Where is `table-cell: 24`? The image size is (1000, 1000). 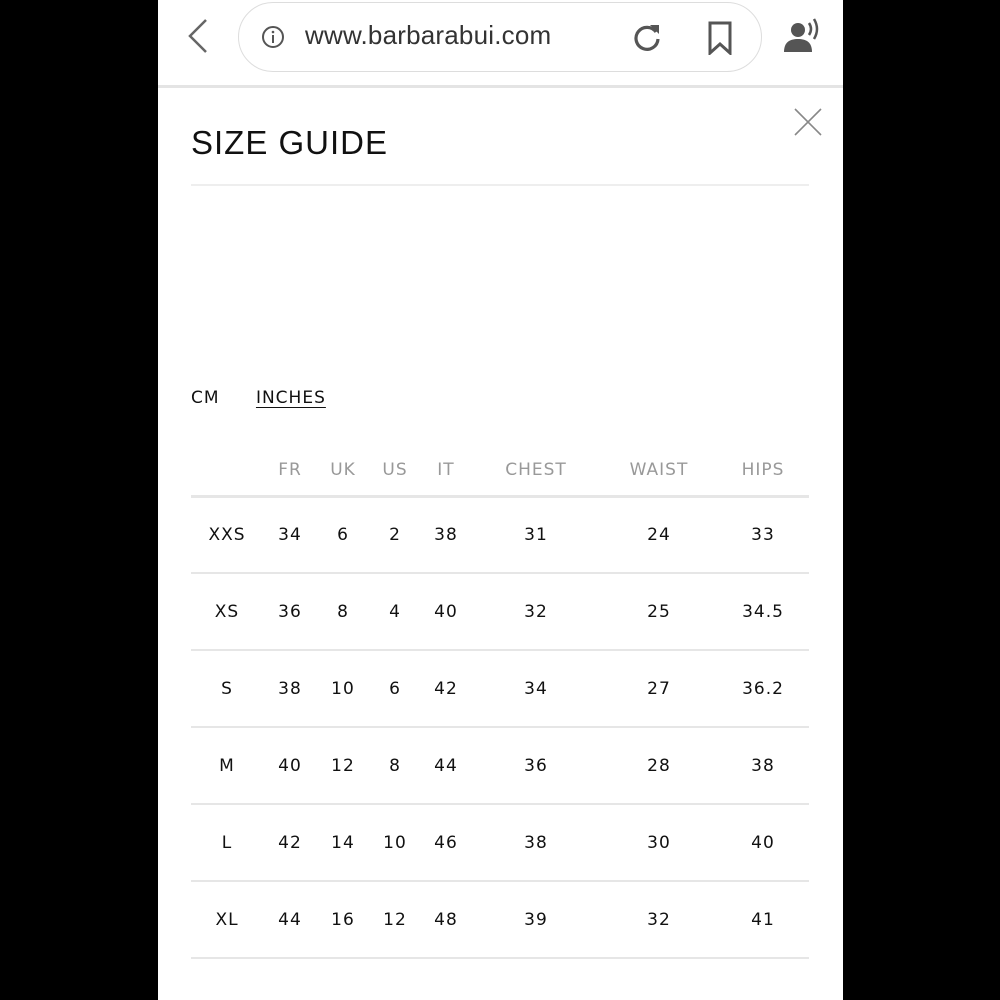
table-cell: 24 is located at coordinates (659, 535).